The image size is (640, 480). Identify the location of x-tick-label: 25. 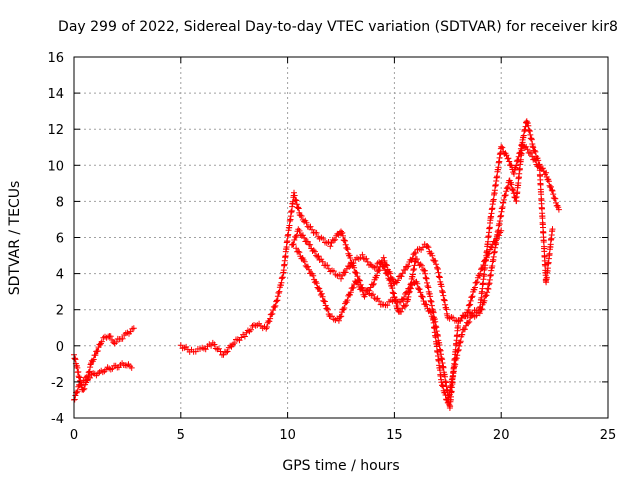
(608, 435).